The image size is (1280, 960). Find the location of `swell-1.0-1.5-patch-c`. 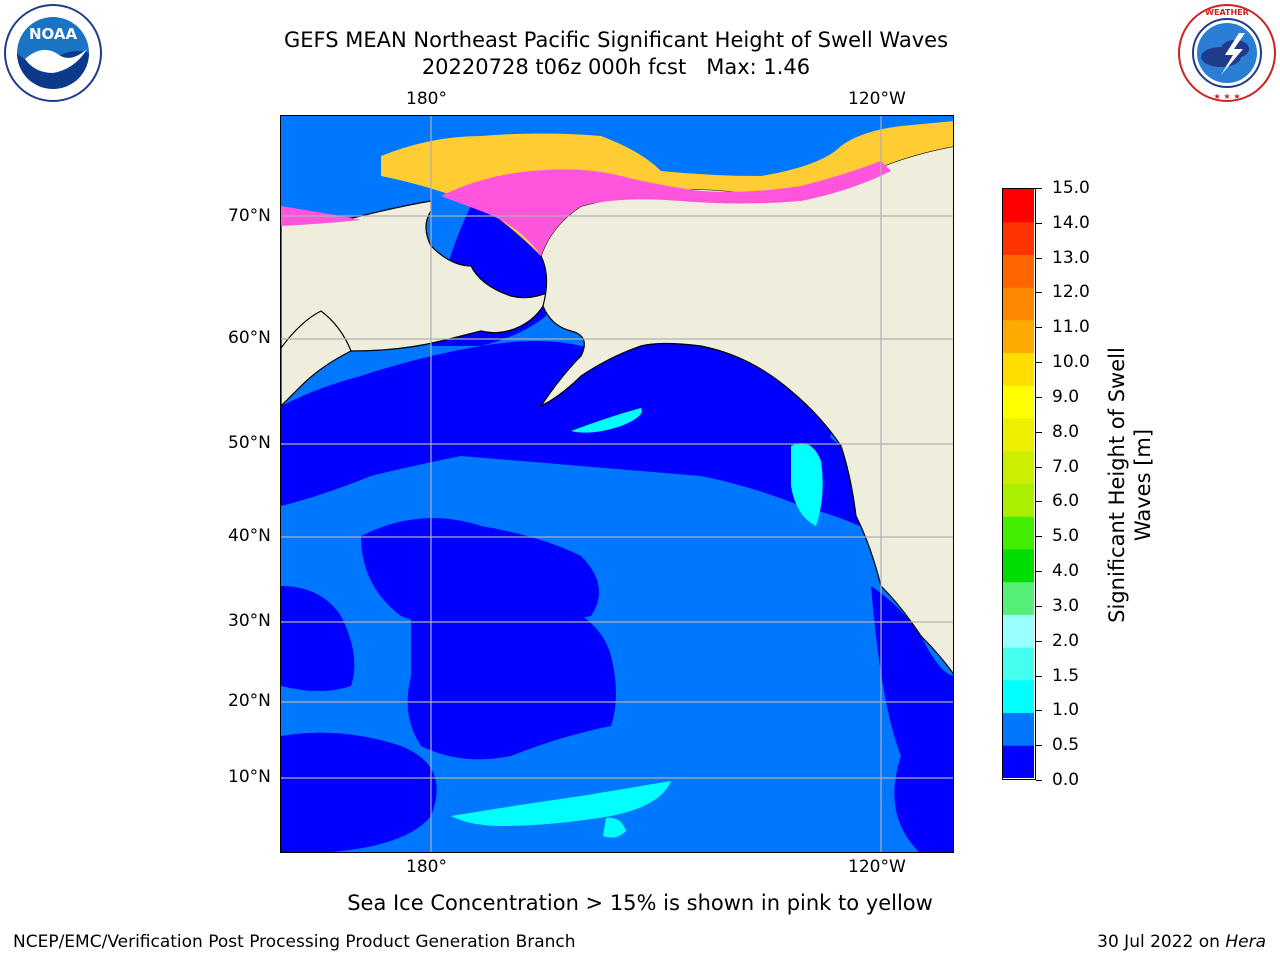

swell-1.0-1.5-patch-c is located at coordinates (561, 803).